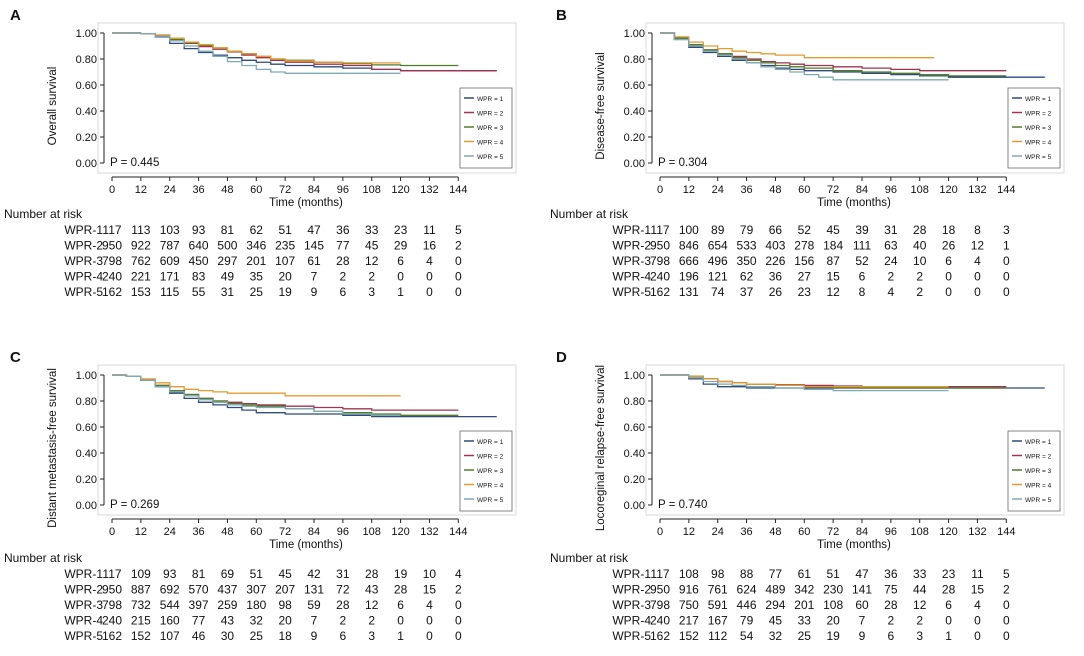 Image resolution: width=1084 pixels, height=656 pixels. What do you see at coordinates (862, 605) in the screenshot?
I see `risk-count: 60` at bounding box center [862, 605].